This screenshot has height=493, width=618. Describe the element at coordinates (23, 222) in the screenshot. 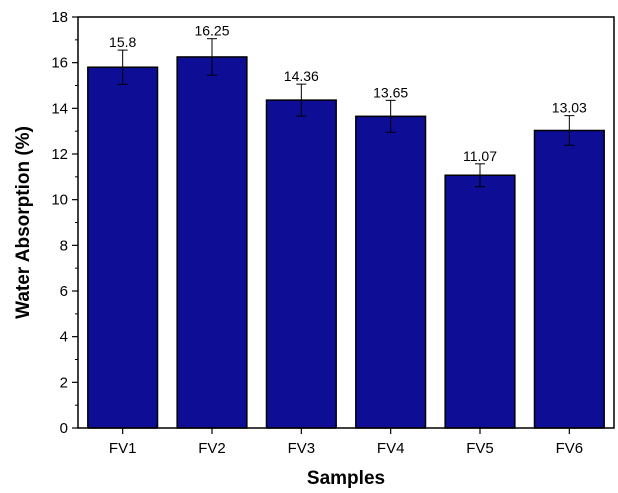

I see `y-axis-title: Water Absorption (%)` at that location.